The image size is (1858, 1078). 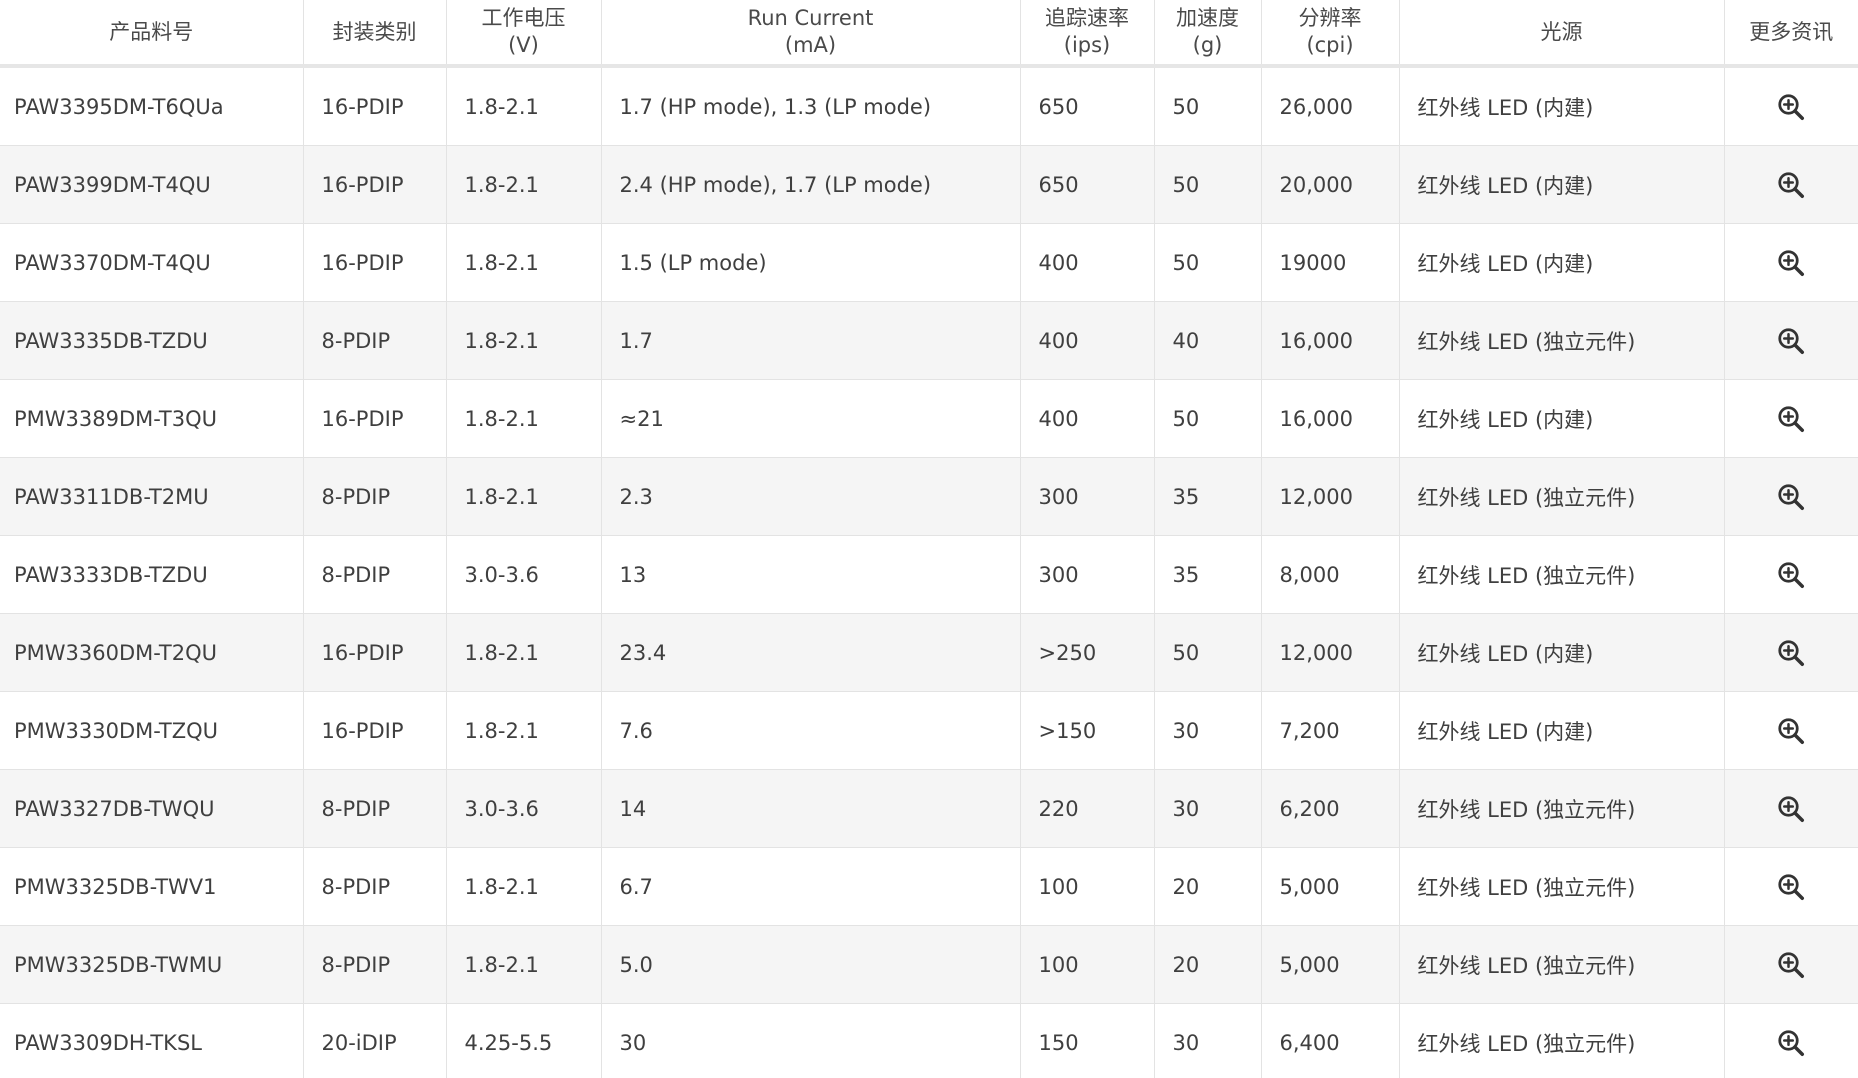 I want to click on cell-voltage: 4.25-5.5, so click(x=524, y=1040).